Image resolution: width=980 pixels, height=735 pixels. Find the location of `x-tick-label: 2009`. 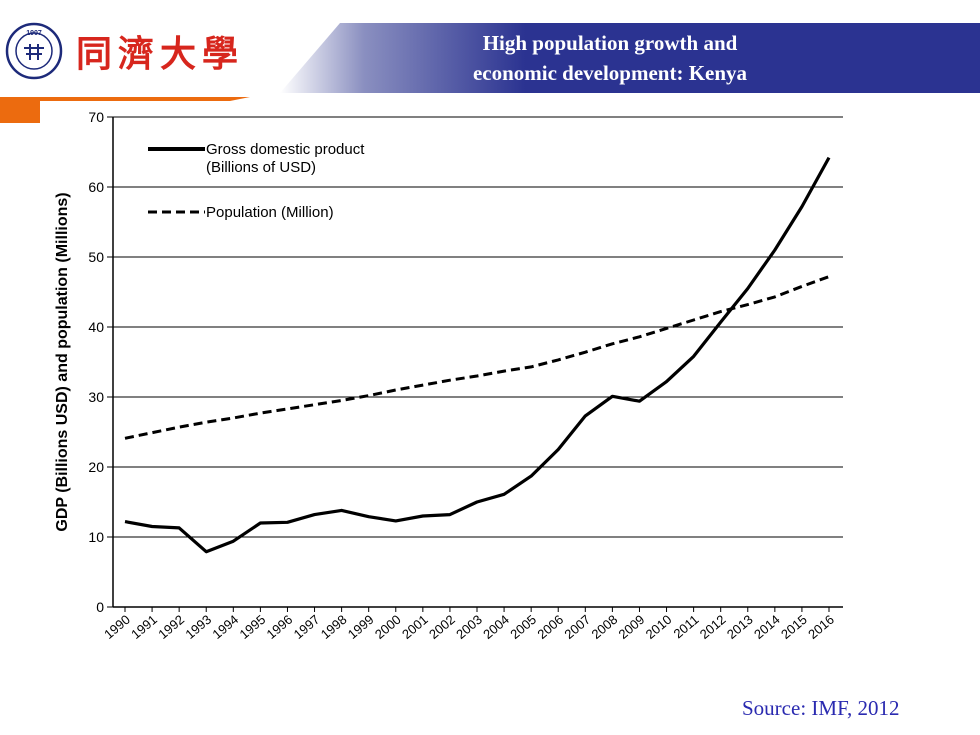

x-tick-label: 2009 is located at coordinates (632, 627).